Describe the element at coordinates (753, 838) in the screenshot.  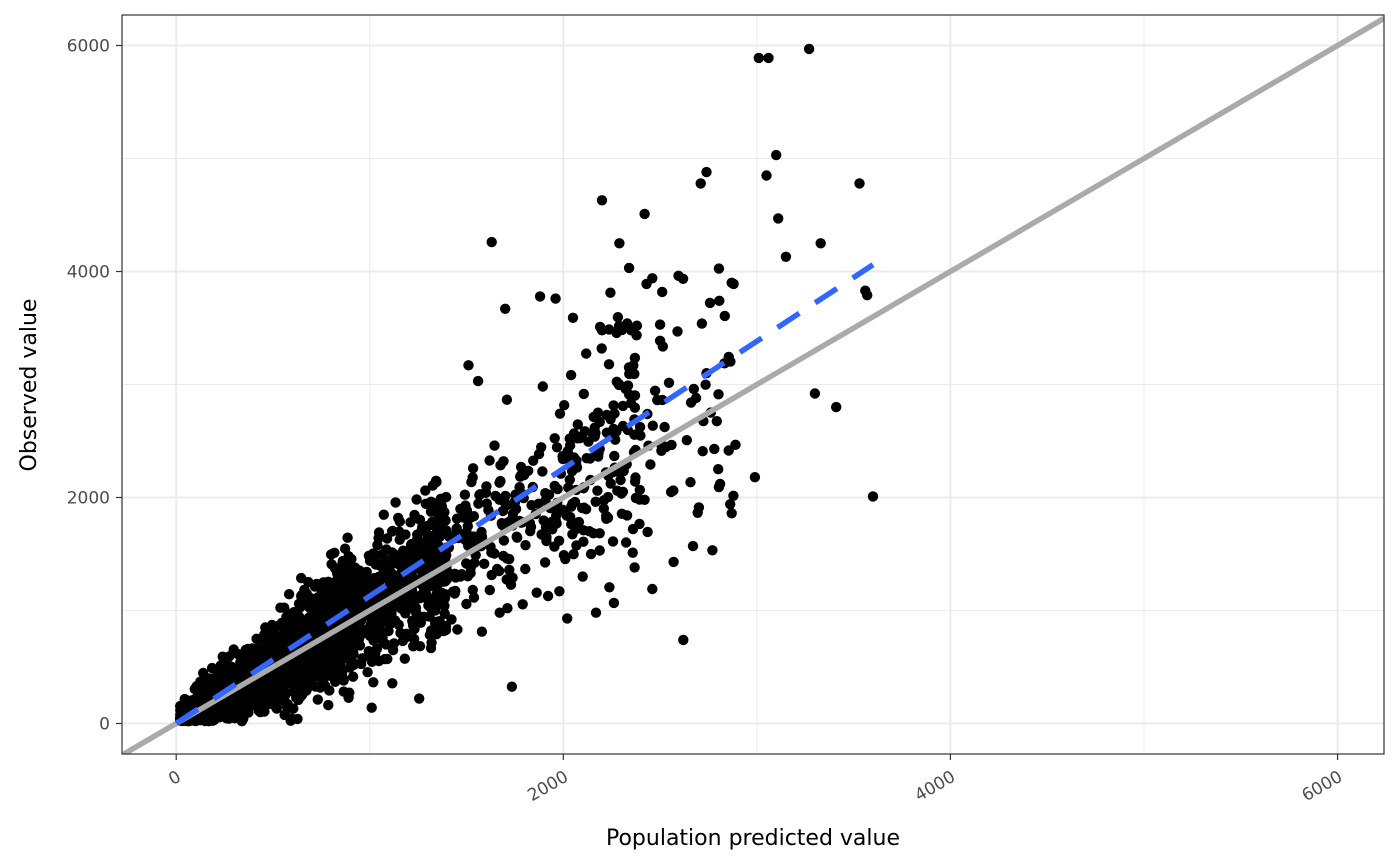
I see `x-axis-title: Population predicted value` at that location.